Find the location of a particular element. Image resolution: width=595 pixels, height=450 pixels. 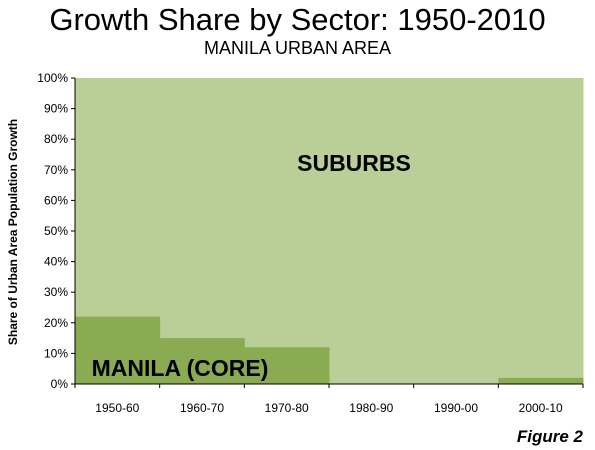

series-label-core: MANILA (CORE) is located at coordinates (180, 368).